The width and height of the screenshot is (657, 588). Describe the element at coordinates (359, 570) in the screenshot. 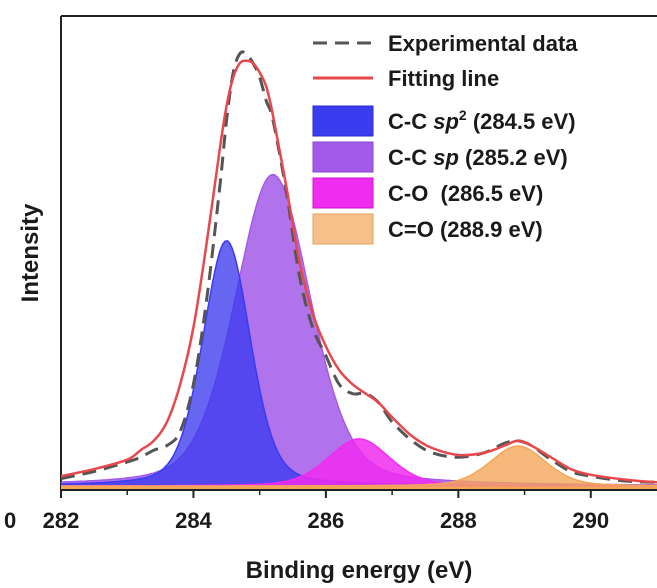

I see `x-axis-title: Binding energy (eV)` at that location.